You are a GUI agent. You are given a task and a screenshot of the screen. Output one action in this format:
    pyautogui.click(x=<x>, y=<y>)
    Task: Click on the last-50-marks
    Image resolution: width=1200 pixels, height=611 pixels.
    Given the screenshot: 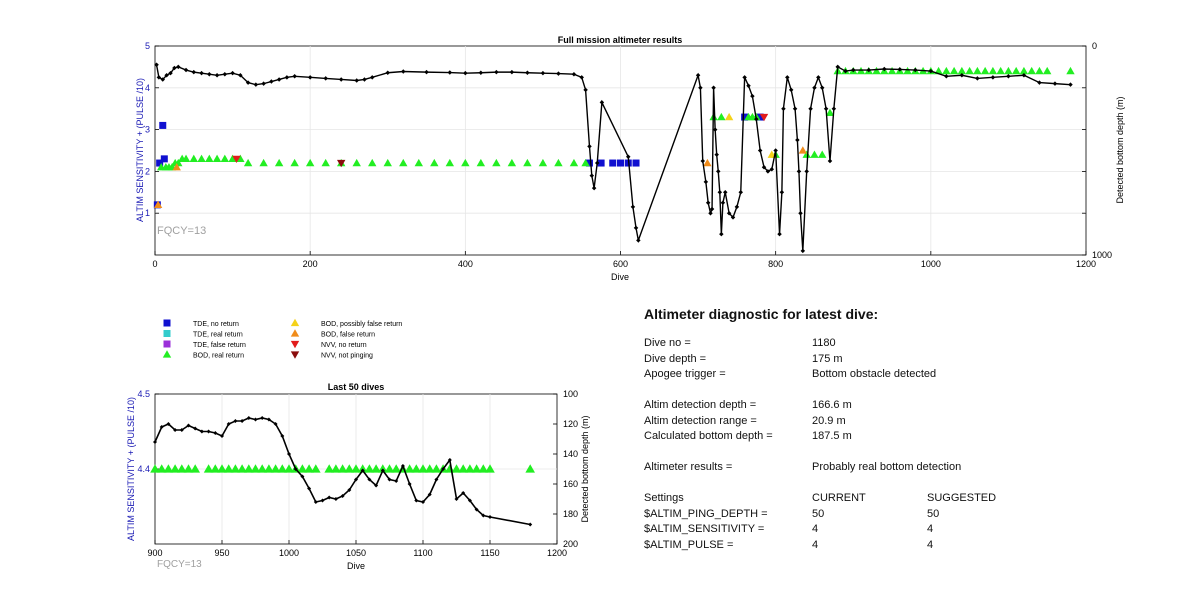 What is the action you would take?
    pyautogui.click(x=342, y=471)
    